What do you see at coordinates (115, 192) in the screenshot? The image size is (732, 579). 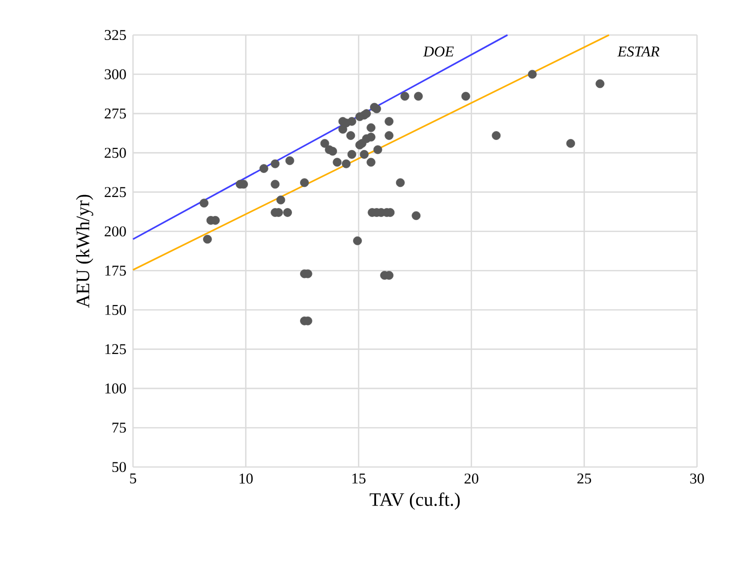 I see `y-tick-label: 225` at bounding box center [115, 192].